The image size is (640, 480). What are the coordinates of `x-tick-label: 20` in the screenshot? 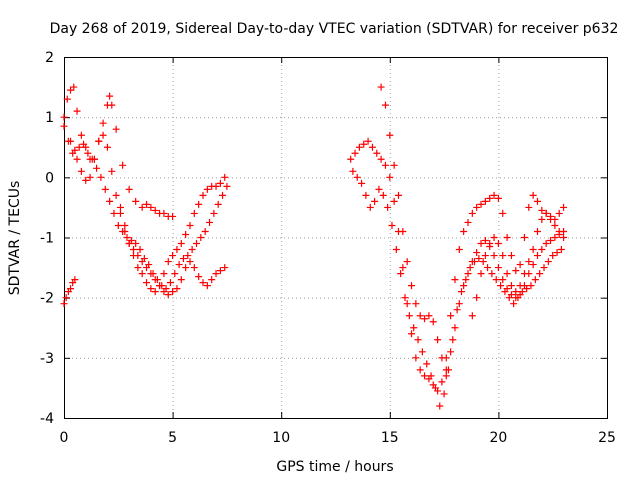 It's located at (498, 438).